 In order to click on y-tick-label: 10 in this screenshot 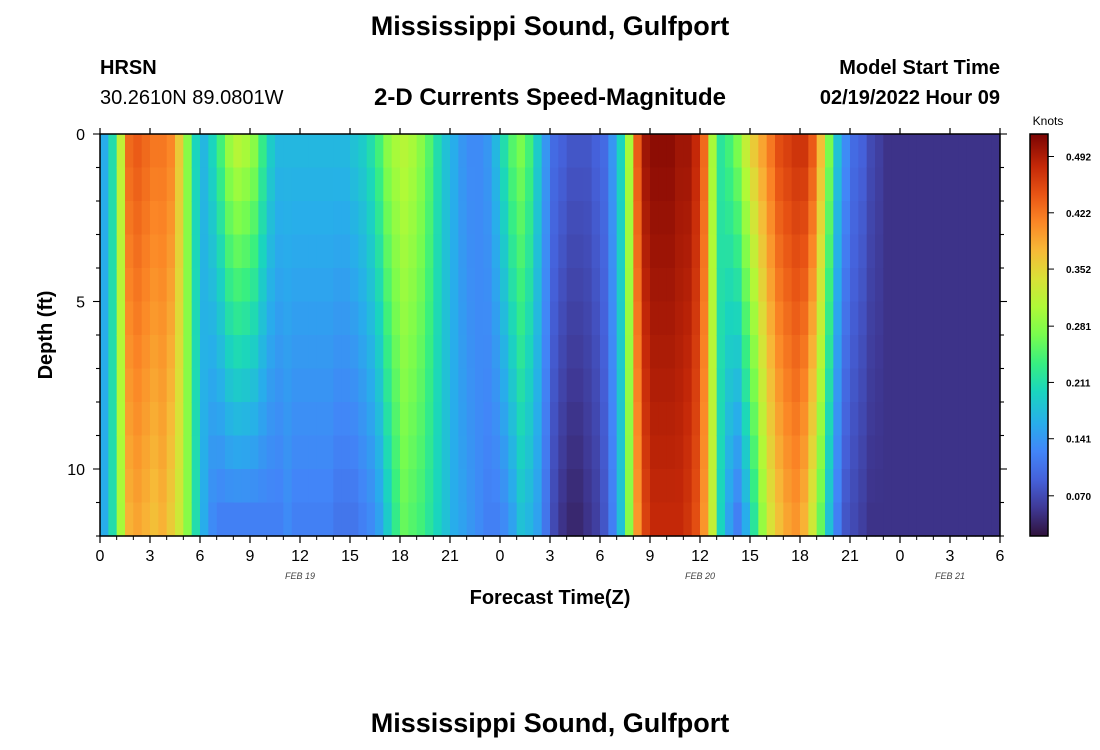, I will do `click(76, 470)`.